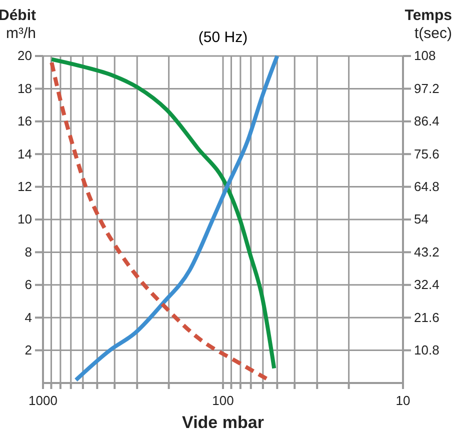 This screenshot has height=437, width=461. Describe the element at coordinates (25, 154) in the screenshot. I see `y-tick-label: 14` at that location.